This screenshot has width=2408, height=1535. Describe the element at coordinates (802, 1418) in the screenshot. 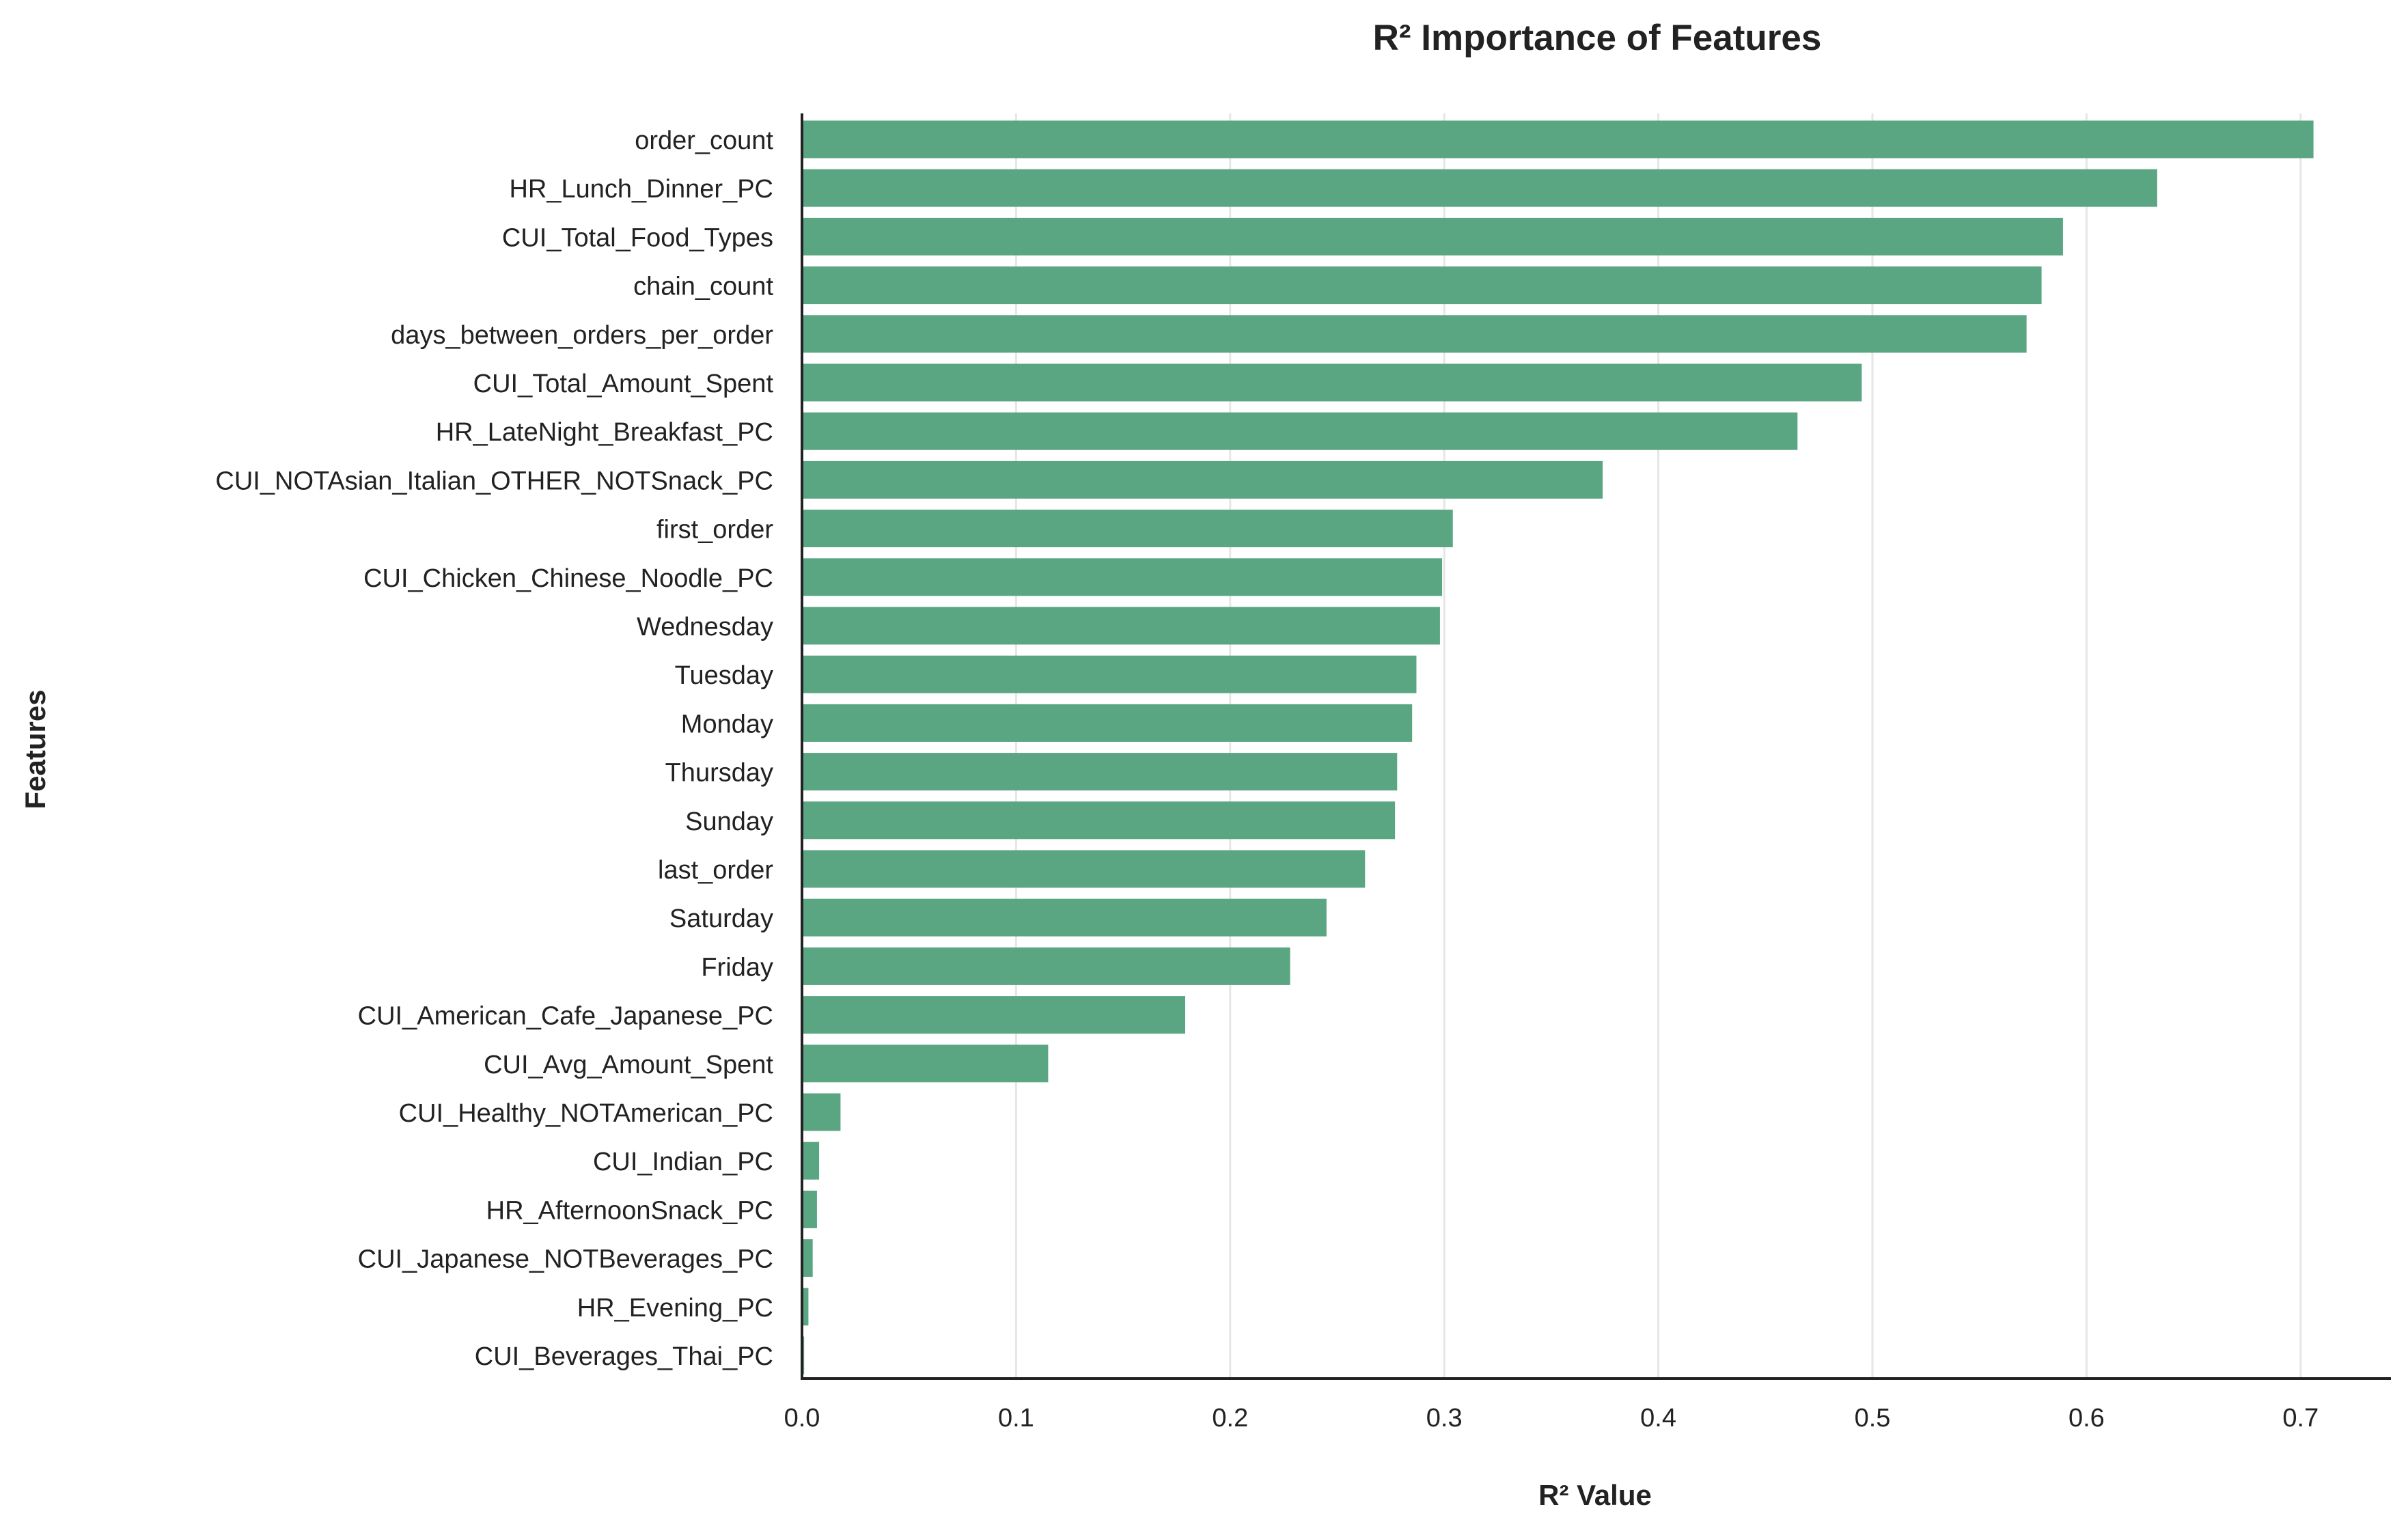

I see `x-tick-label: 0.0` at that location.